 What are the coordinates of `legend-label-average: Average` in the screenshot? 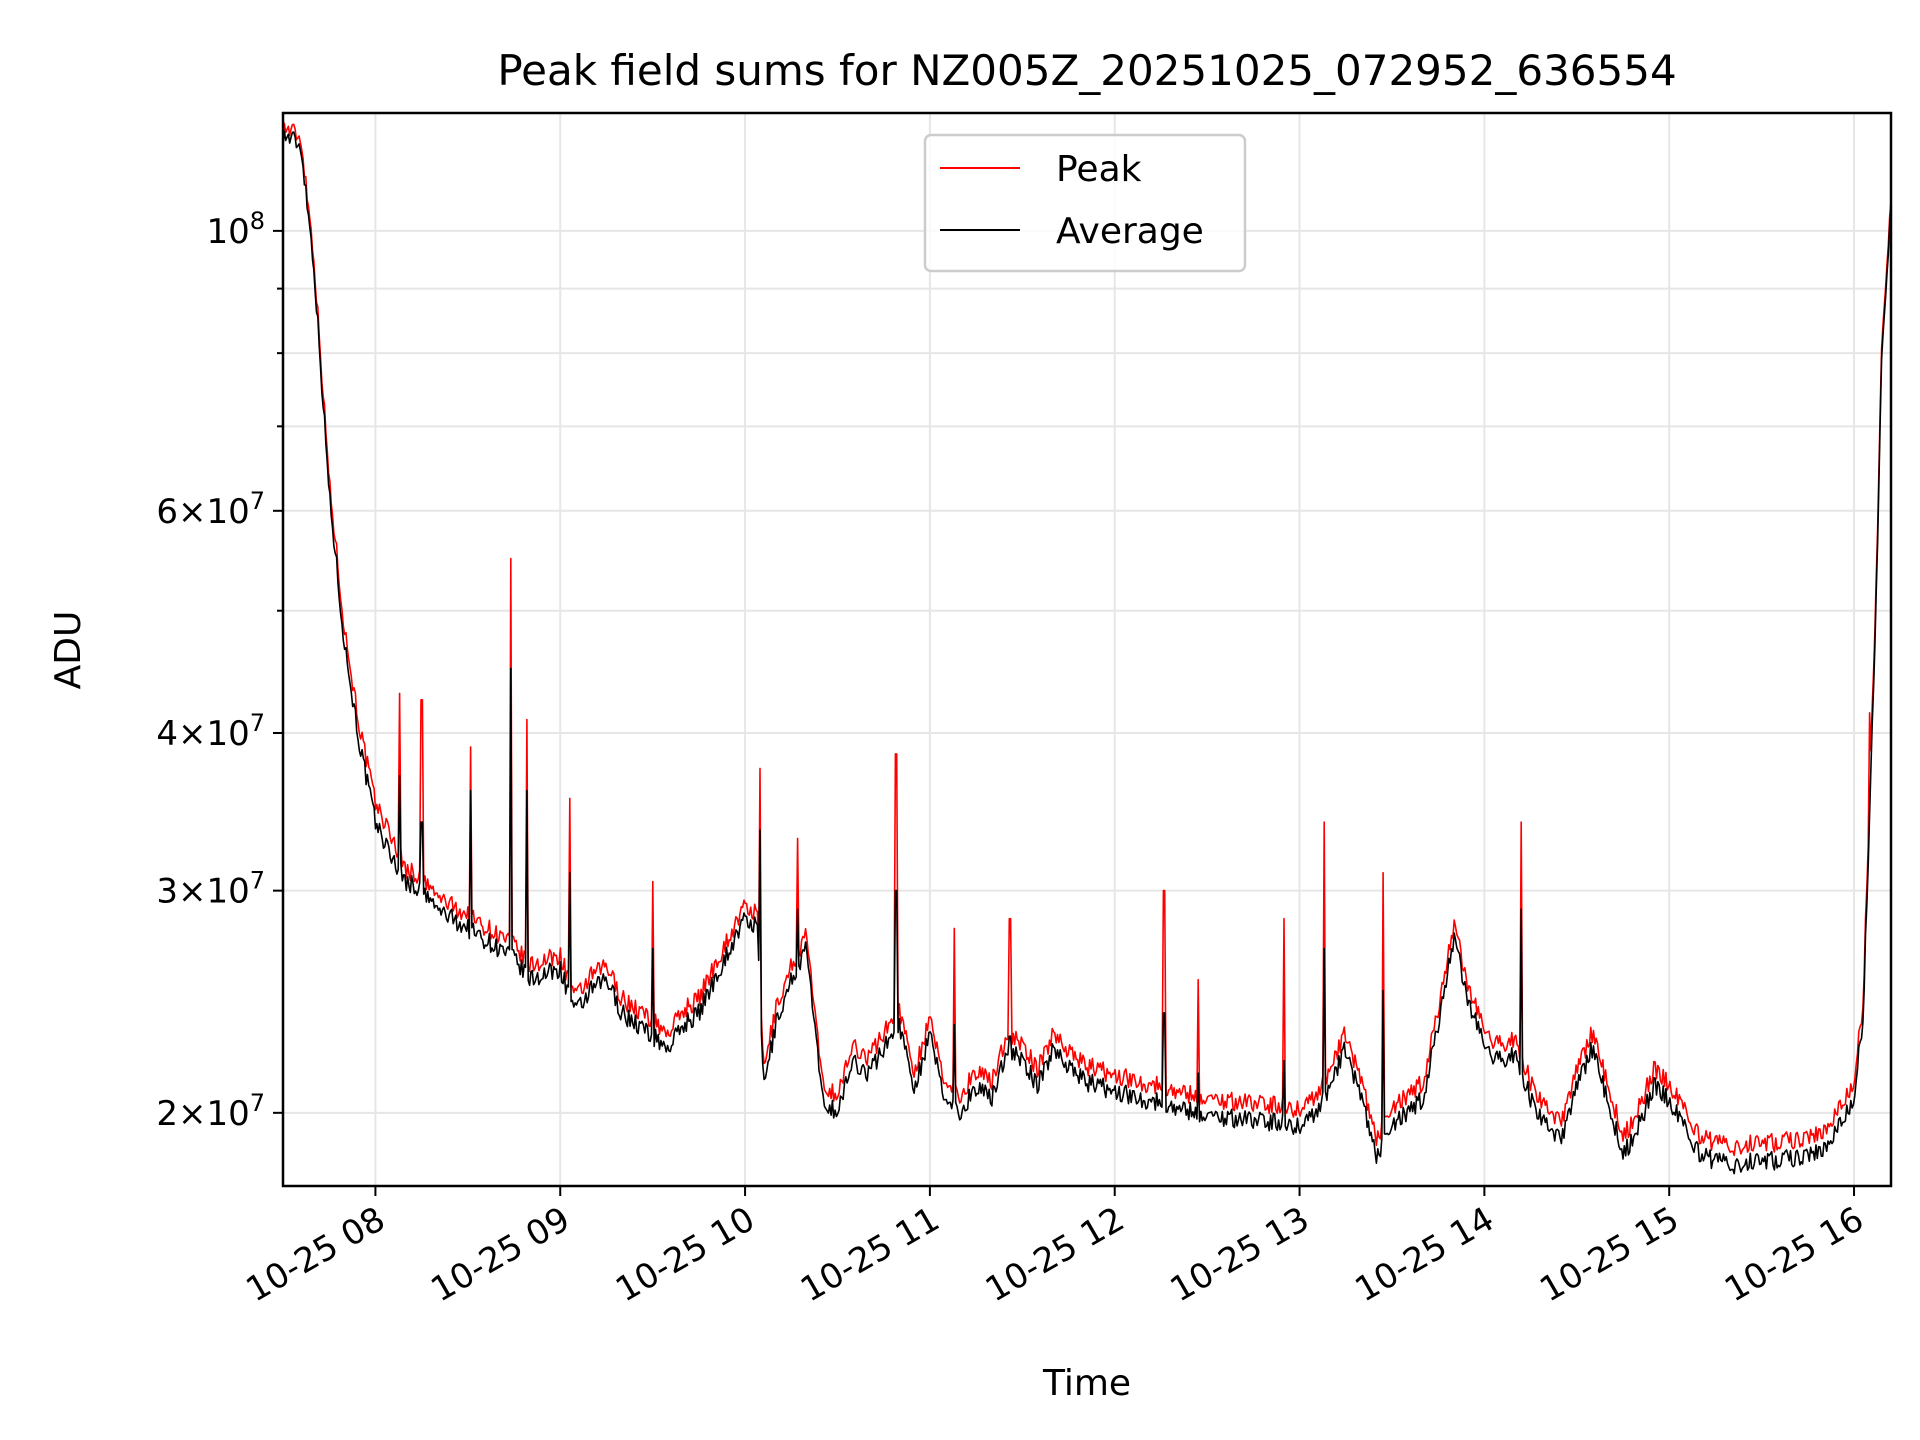 It's located at (1130, 231).